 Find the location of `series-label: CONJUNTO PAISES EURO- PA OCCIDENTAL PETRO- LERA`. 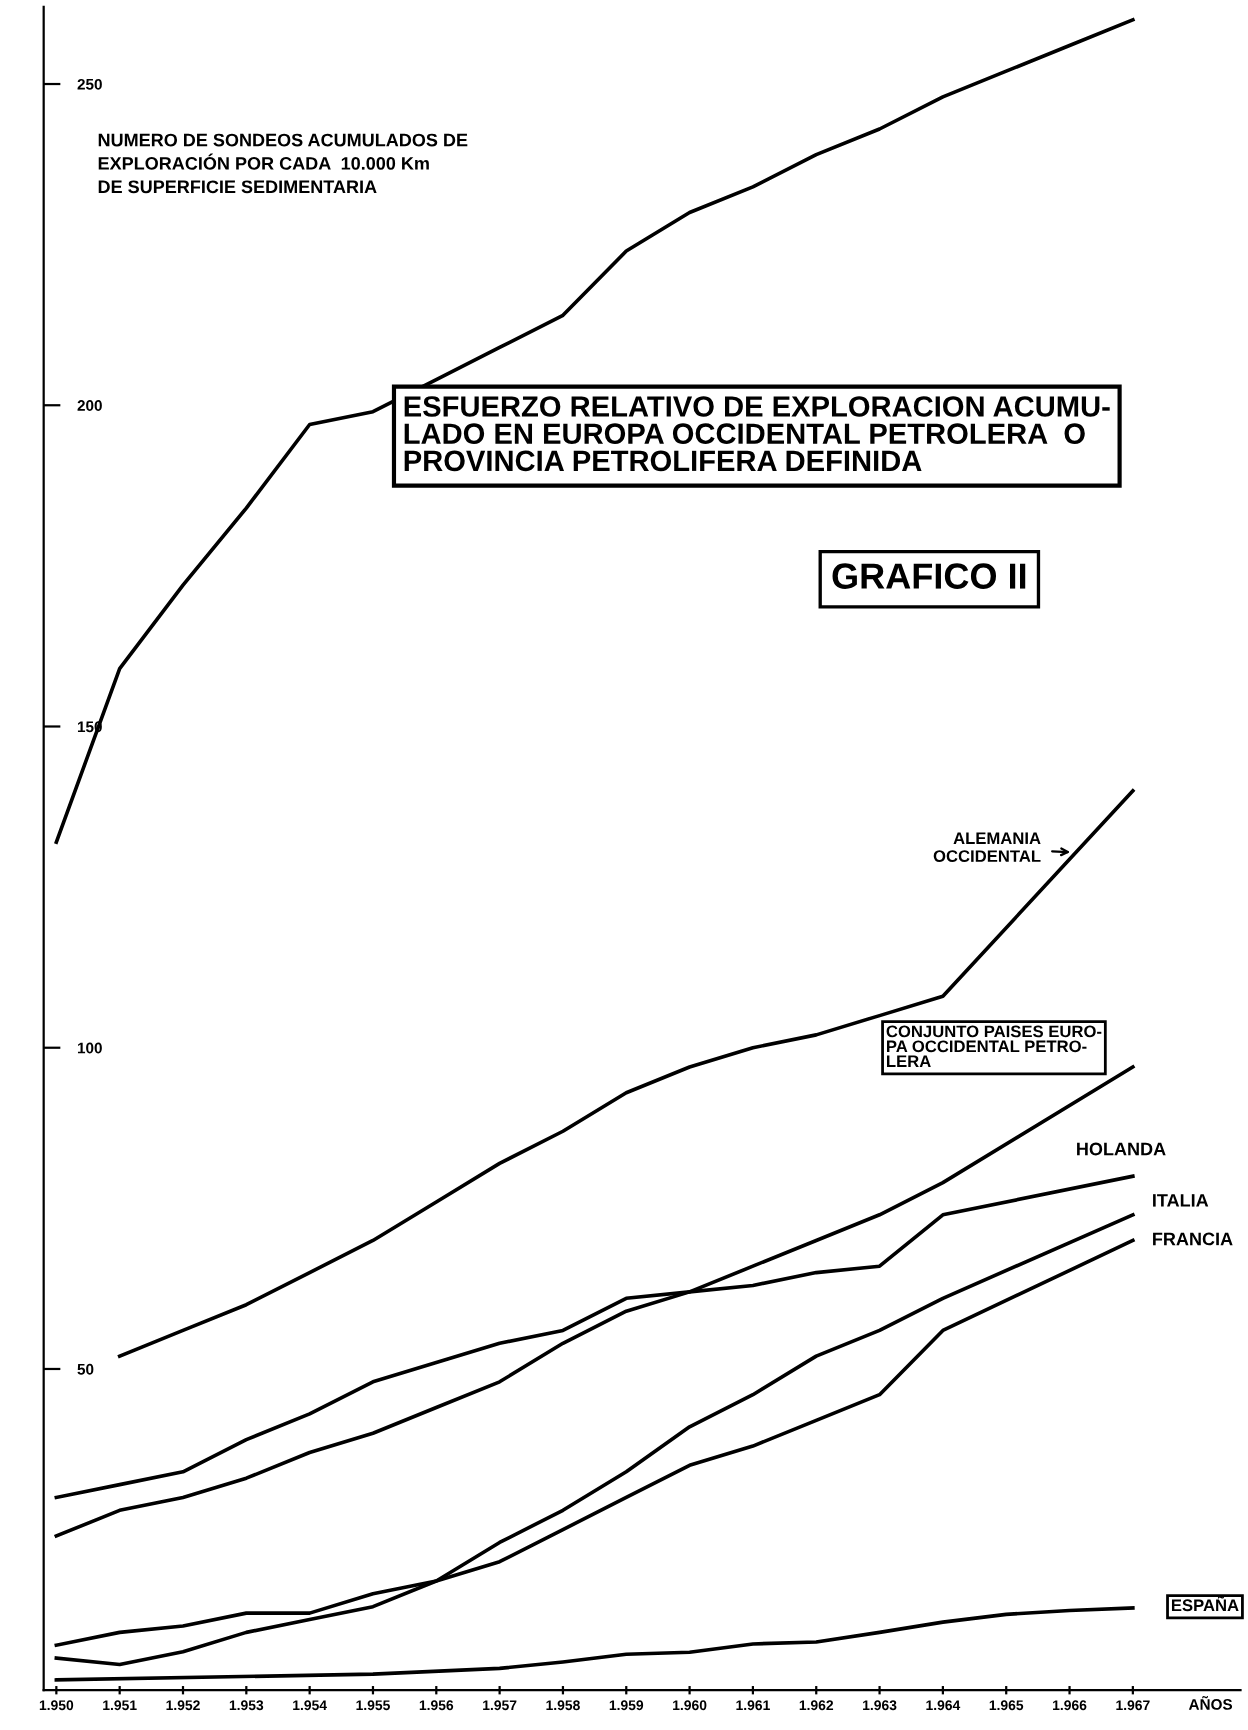

series-label: CONJUNTO PAISES EURO- PA OCCIDENTAL PETRO- LERA is located at coordinates (994, 1046).